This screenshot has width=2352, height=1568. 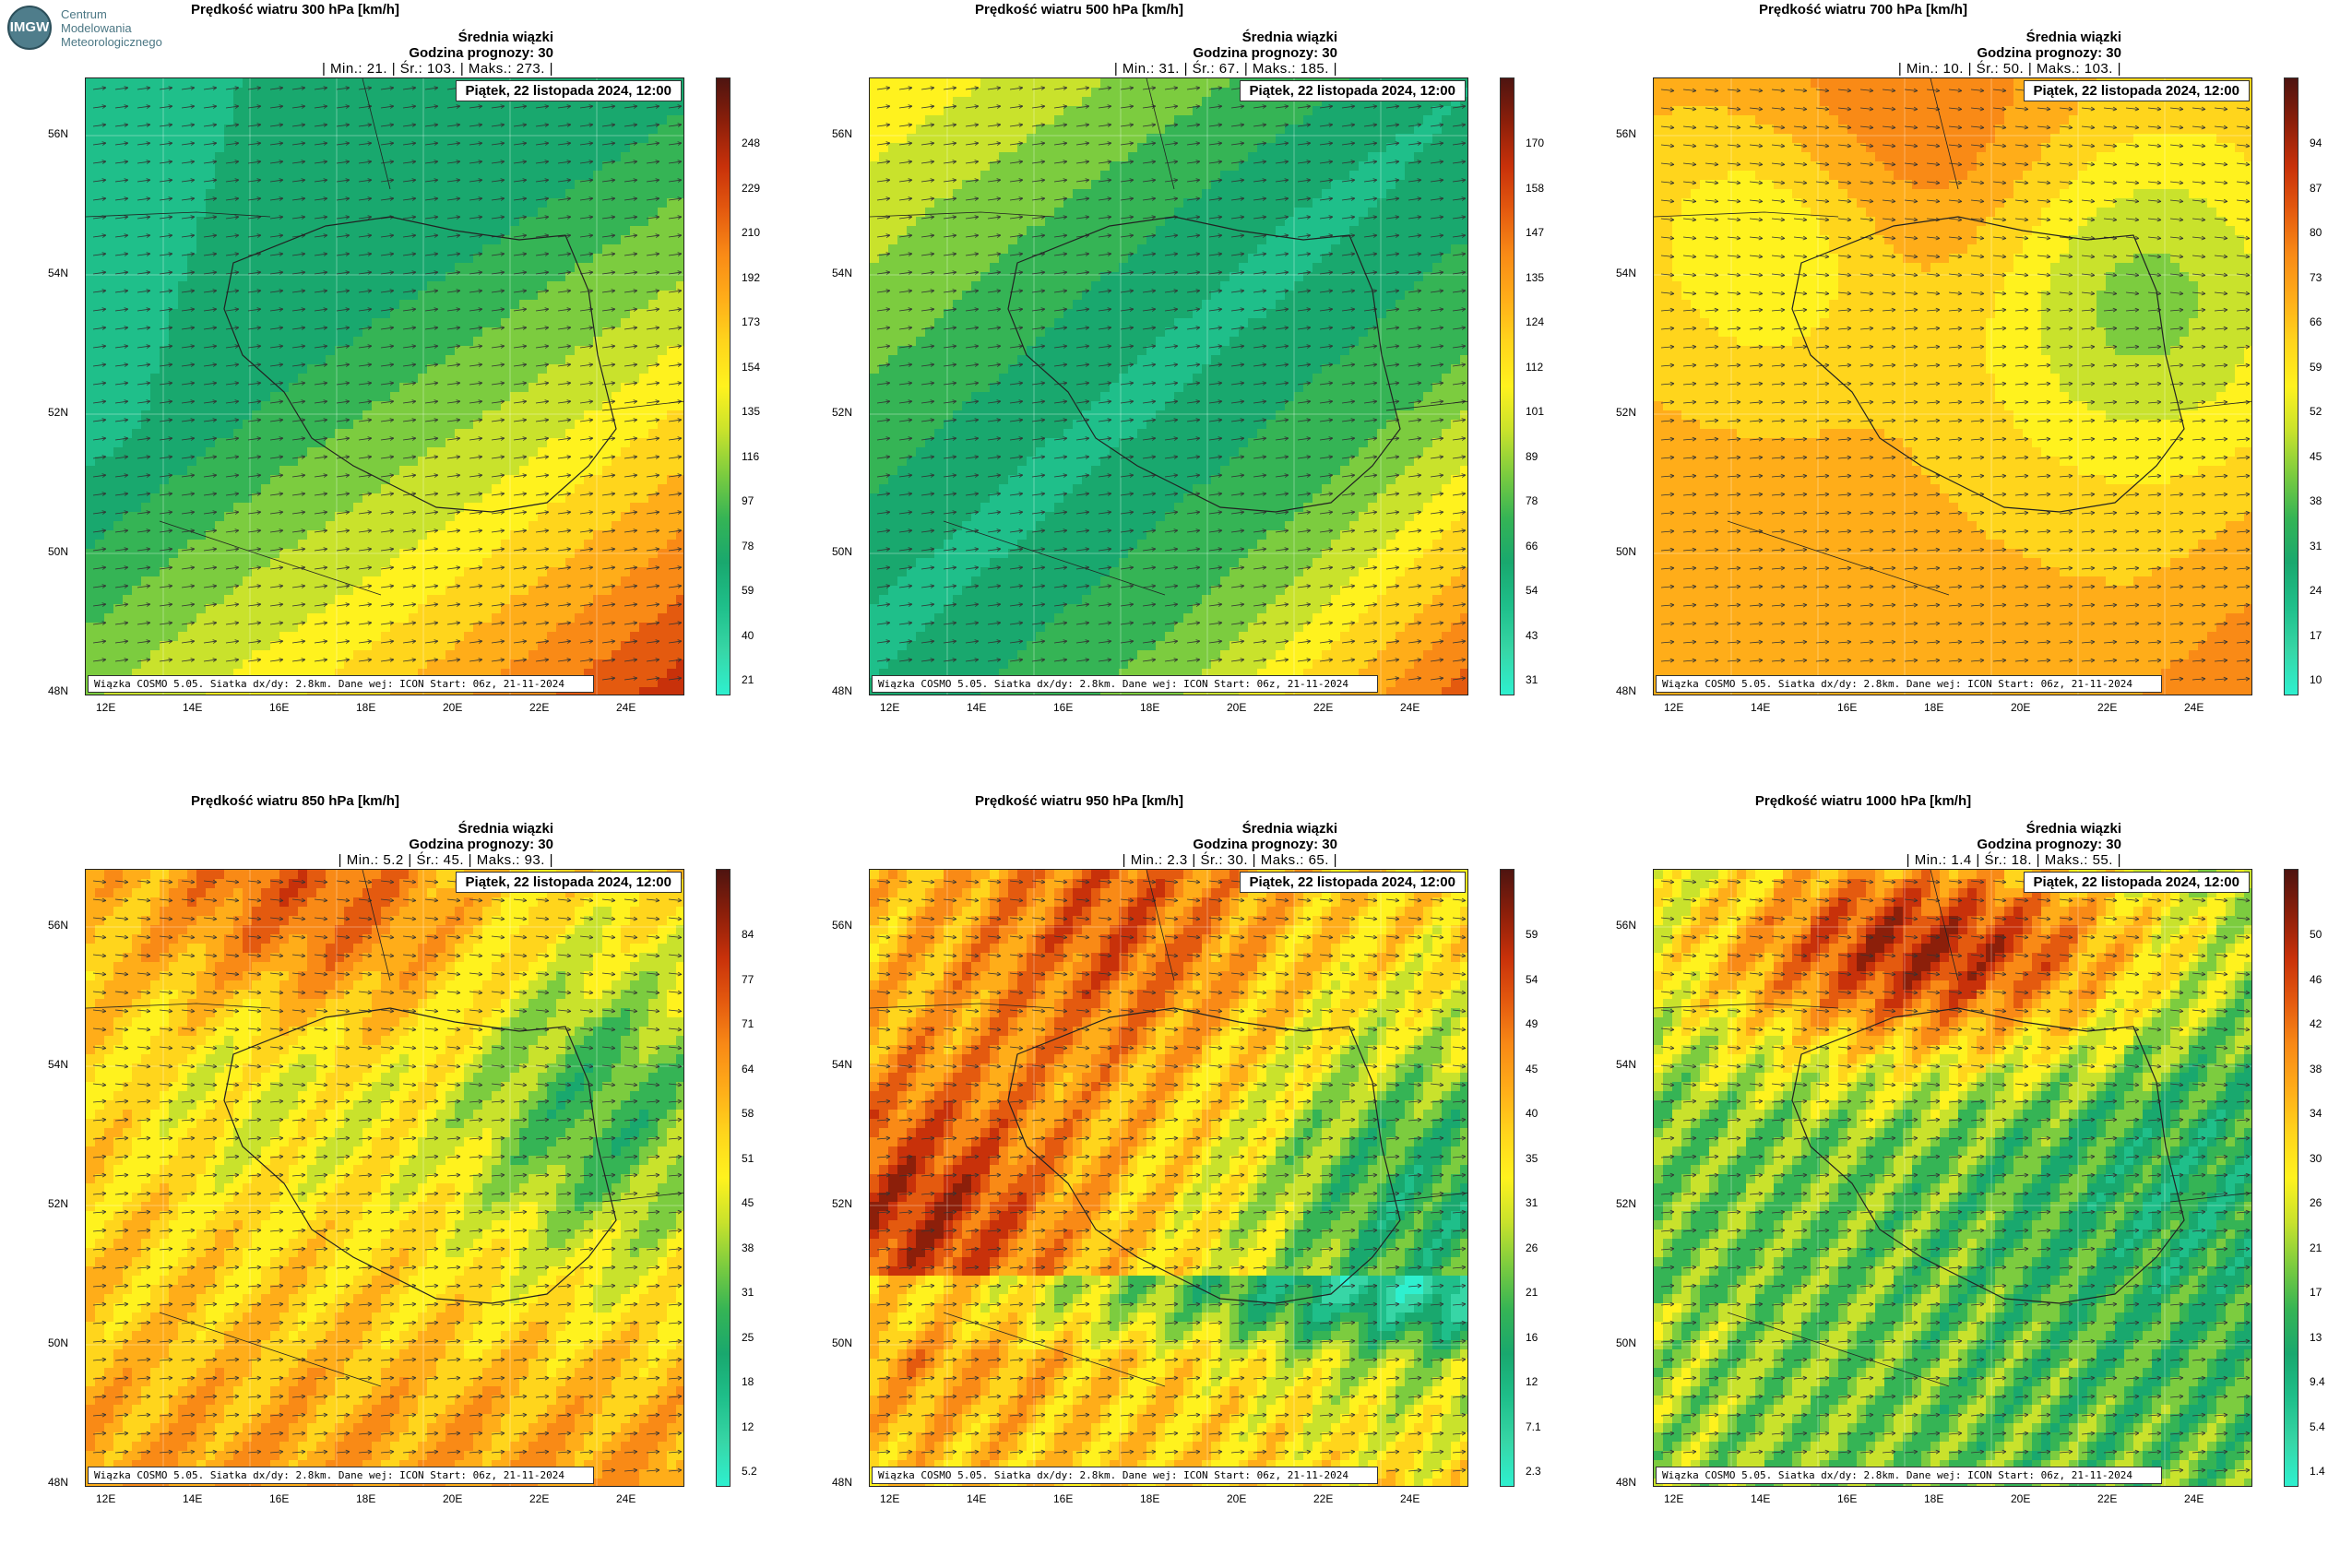 I want to click on panel-stats: | Min.: 1.4 | Śr.: 18. | Maks.: 55. |, so click(x=2014, y=860).